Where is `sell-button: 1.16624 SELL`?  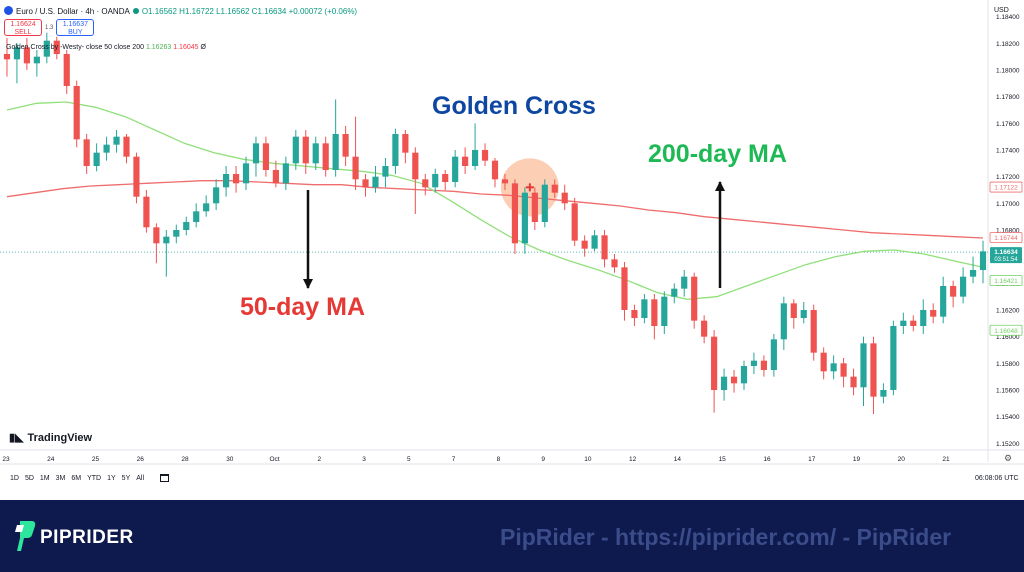
sell-button: 1.16624 SELL is located at coordinates (23, 27).